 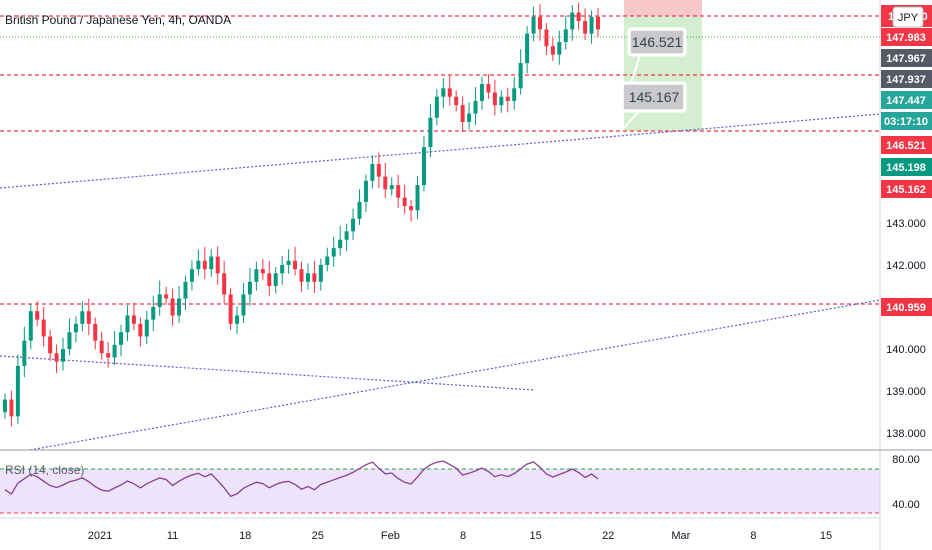 What do you see at coordinates (318, 536) in the screenshot?
I see `time-tick: 25` at bounding box center [318, 536].